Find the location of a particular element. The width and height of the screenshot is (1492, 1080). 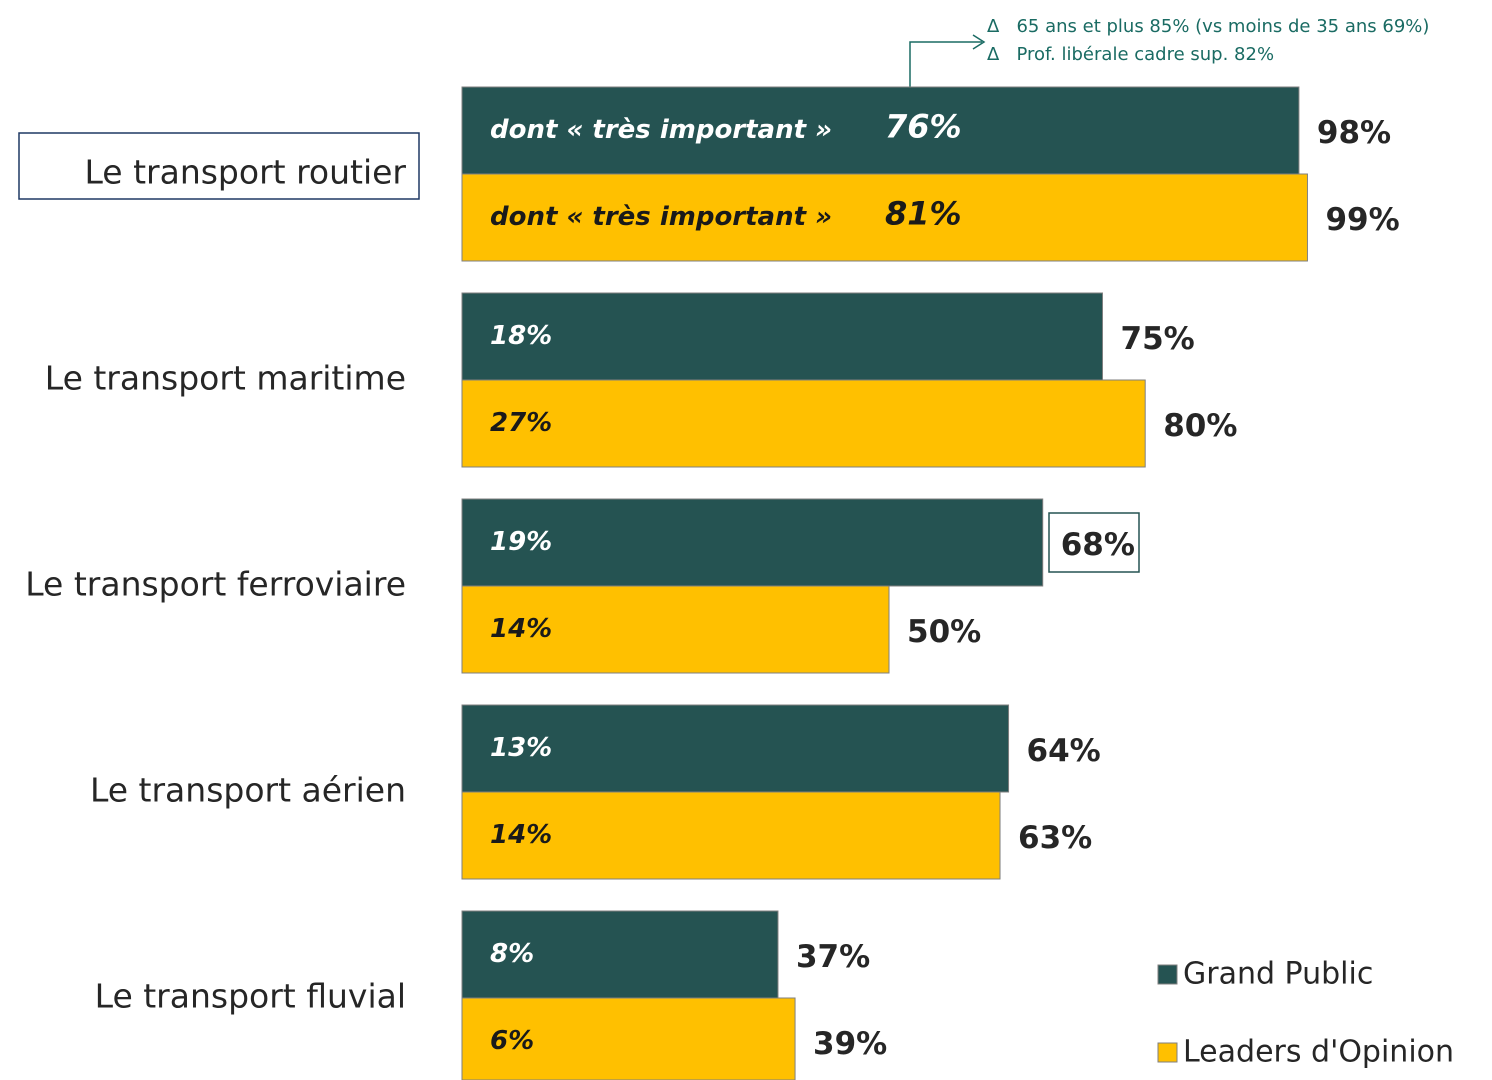

category-label: Le transport routier is located at coordinates (246, 172).